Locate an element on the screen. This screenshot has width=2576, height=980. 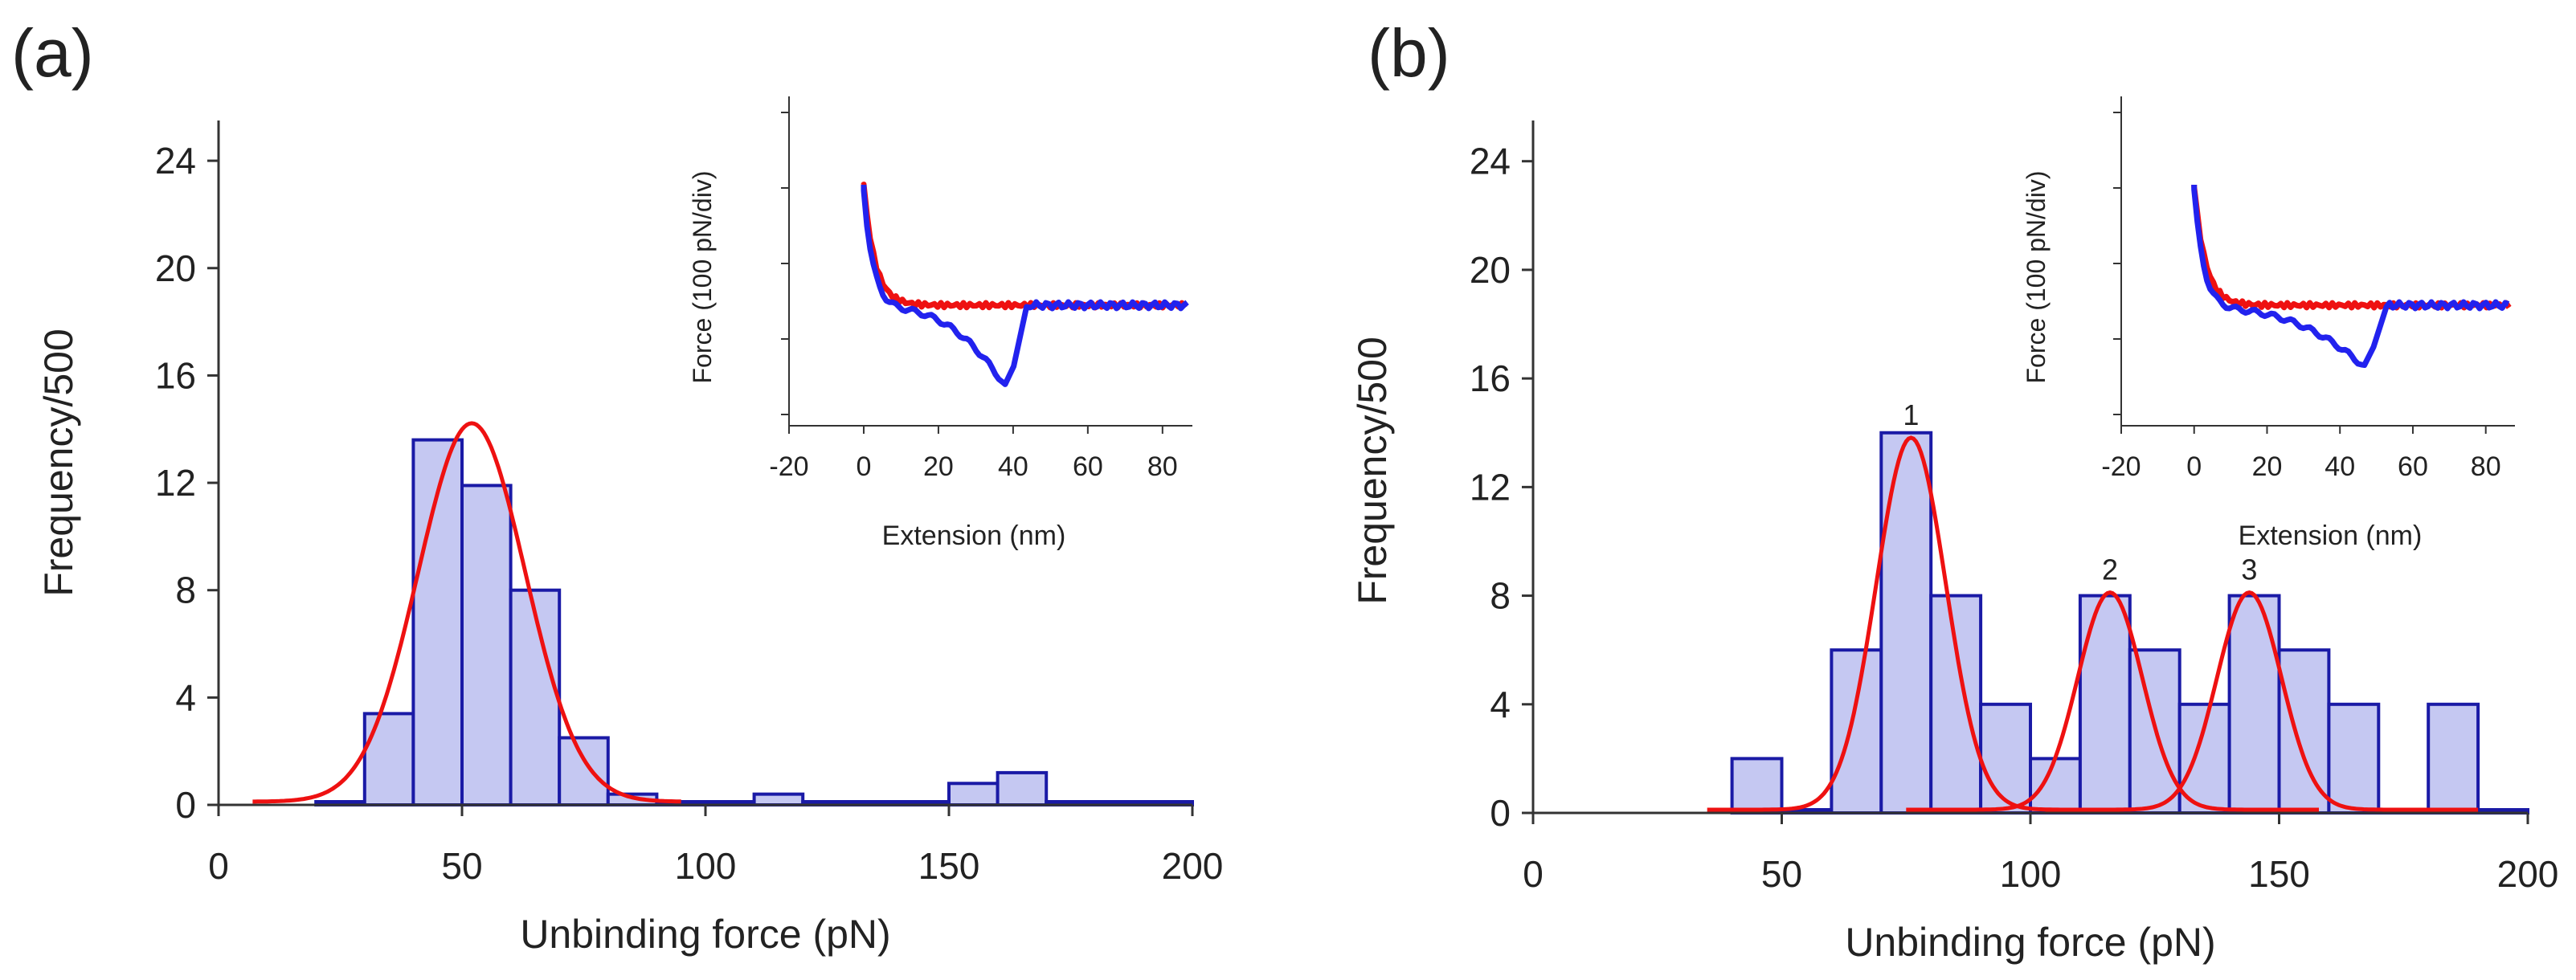
inset-x-label-b: Extension (nm) is located at coordinates (2331, 536).